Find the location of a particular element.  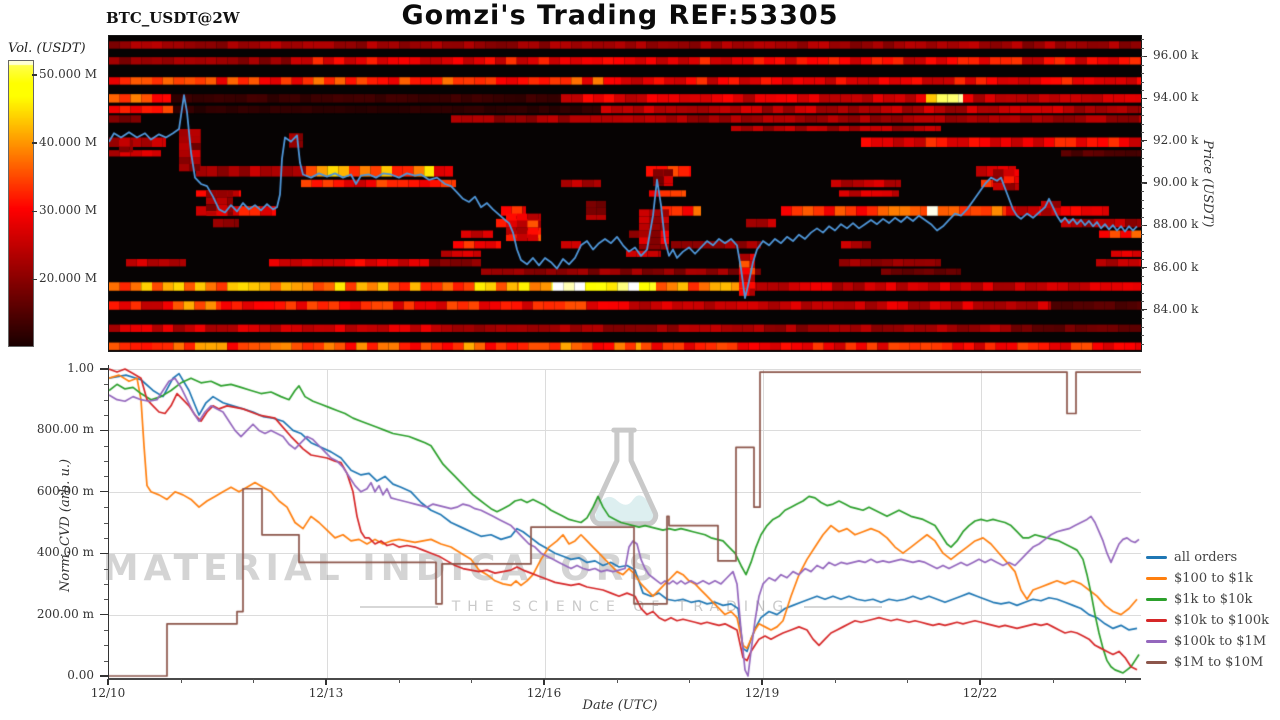

colorbar-title: Vol. (USDT) is located at coordinates (47, 48).